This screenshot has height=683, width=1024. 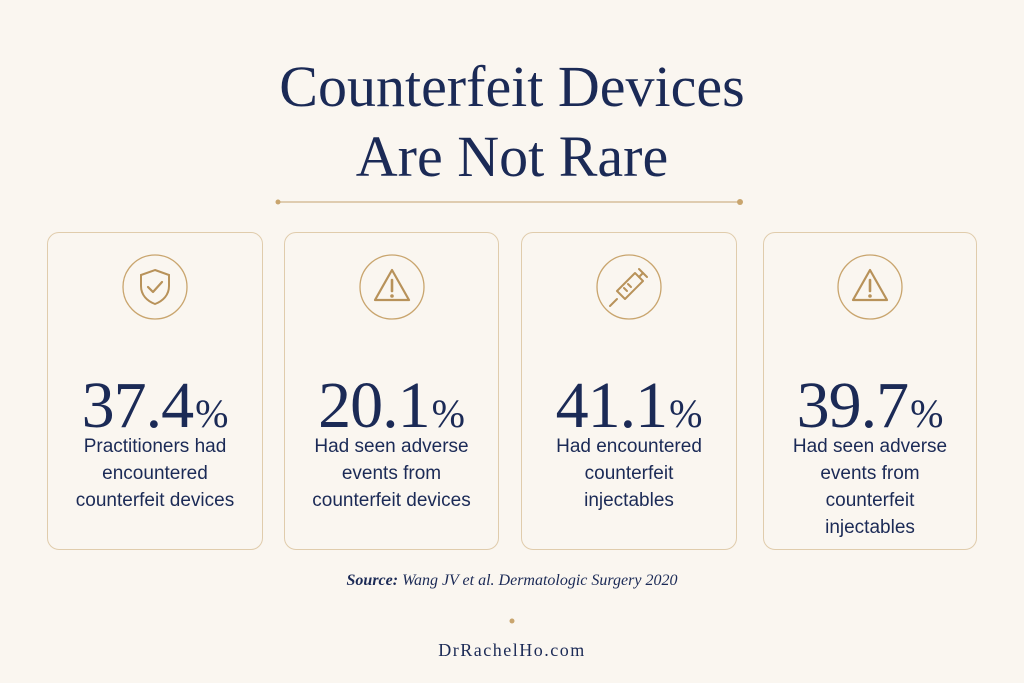 I want to click on text: Source:, so click(x=372, y=580).